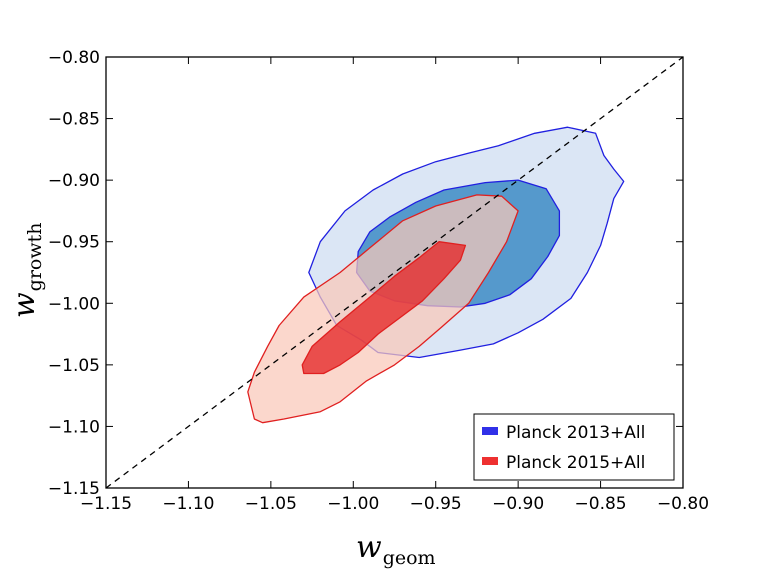 The height and width of the screenshot is (569, 758). What do you see at coordinates (74, 243) in the screenshot?
I see `y-tick-label: −0.95` at bounding box center [74, 243].